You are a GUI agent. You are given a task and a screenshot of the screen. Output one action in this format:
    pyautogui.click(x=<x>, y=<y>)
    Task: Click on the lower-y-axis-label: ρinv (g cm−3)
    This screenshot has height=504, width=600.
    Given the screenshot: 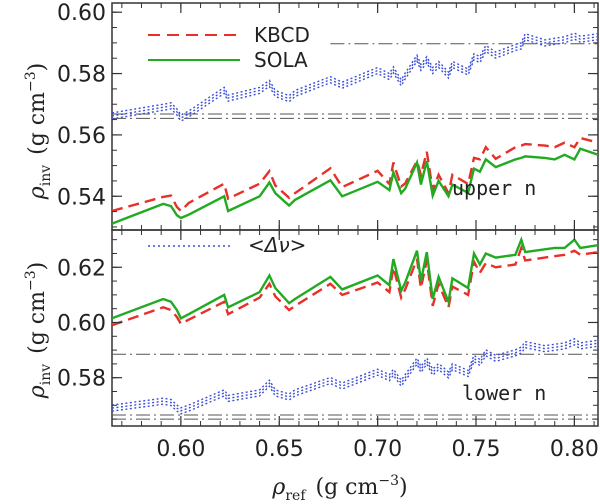 What is the action you would take?
    pyautogui.click(x=38, y=330)
    